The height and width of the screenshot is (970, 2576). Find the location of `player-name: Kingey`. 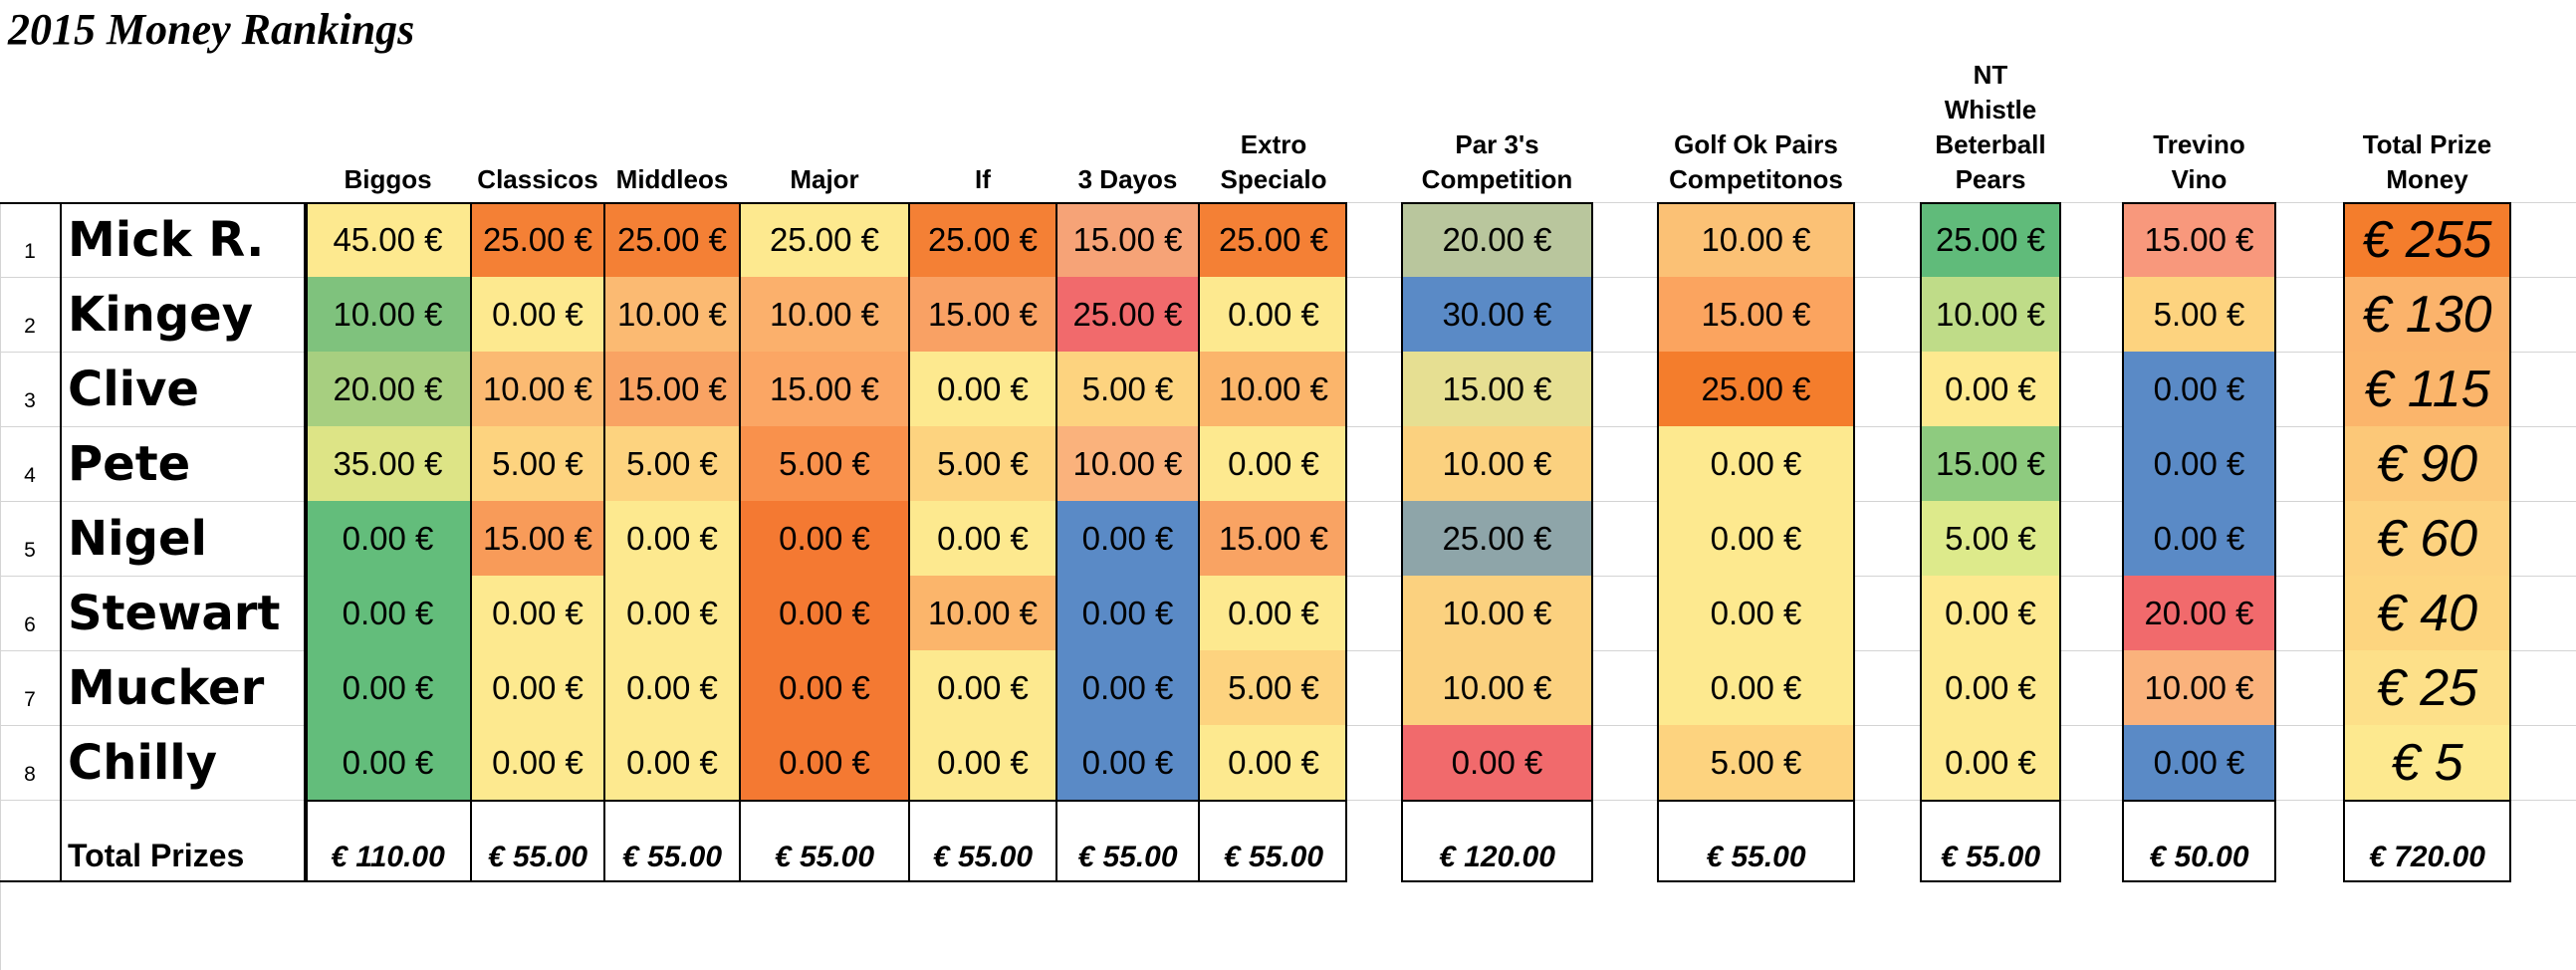

player-name: Kingey is located at coordinates (161, 314).